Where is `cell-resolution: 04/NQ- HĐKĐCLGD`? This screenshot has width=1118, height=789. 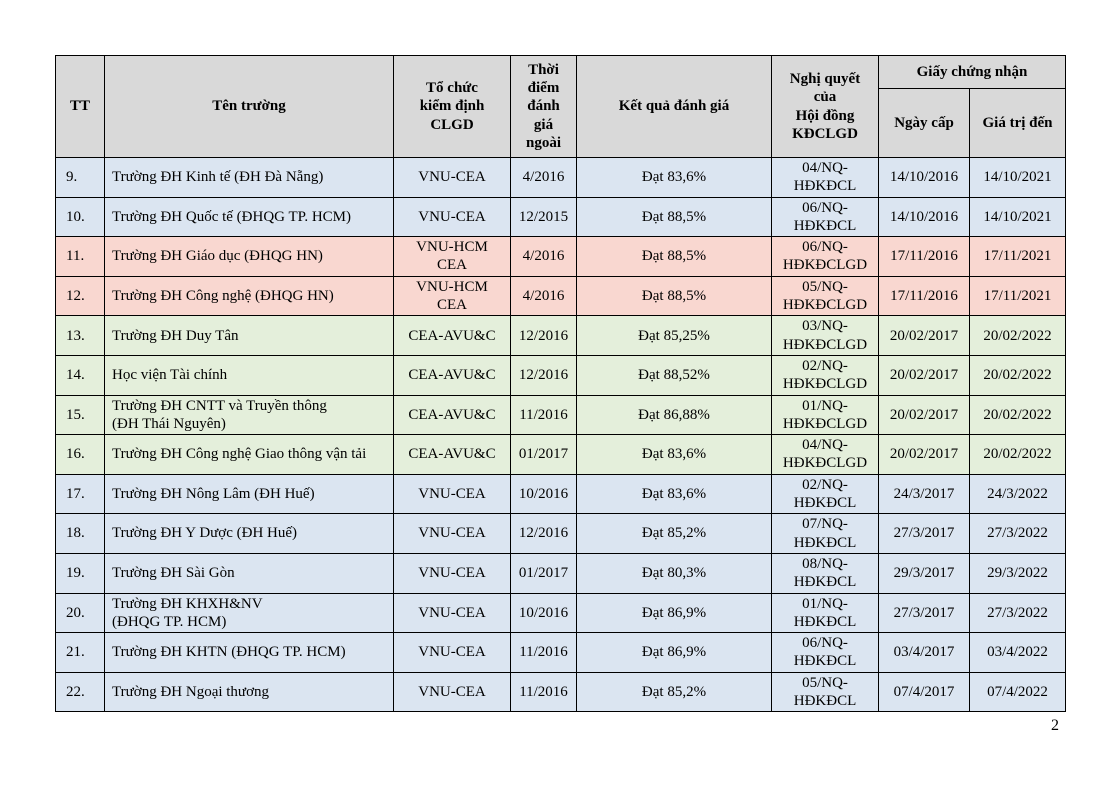 cell-resolution: 04/NQ- HĐKĐCLGD is located at coordinates (825, 454).